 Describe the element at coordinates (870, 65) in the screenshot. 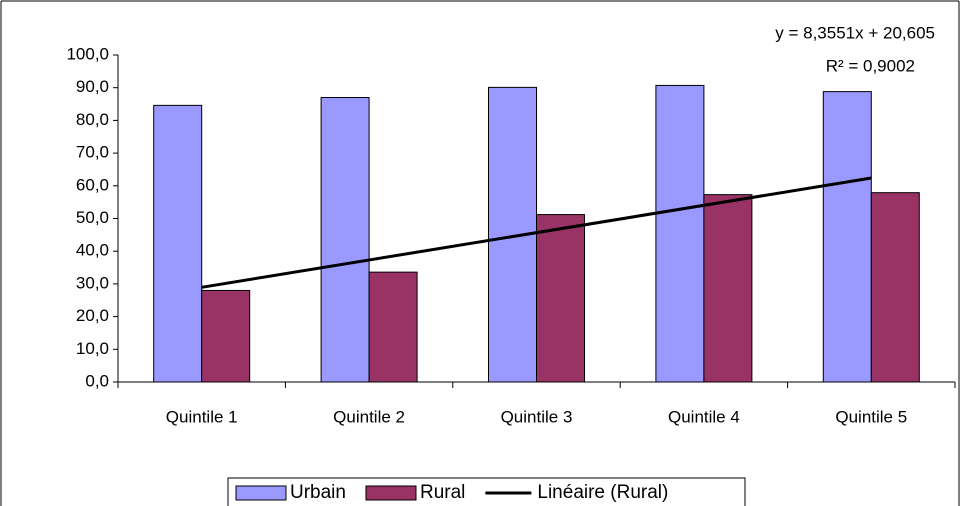

I see `trend-r2: R² = 0,9002` at that location.